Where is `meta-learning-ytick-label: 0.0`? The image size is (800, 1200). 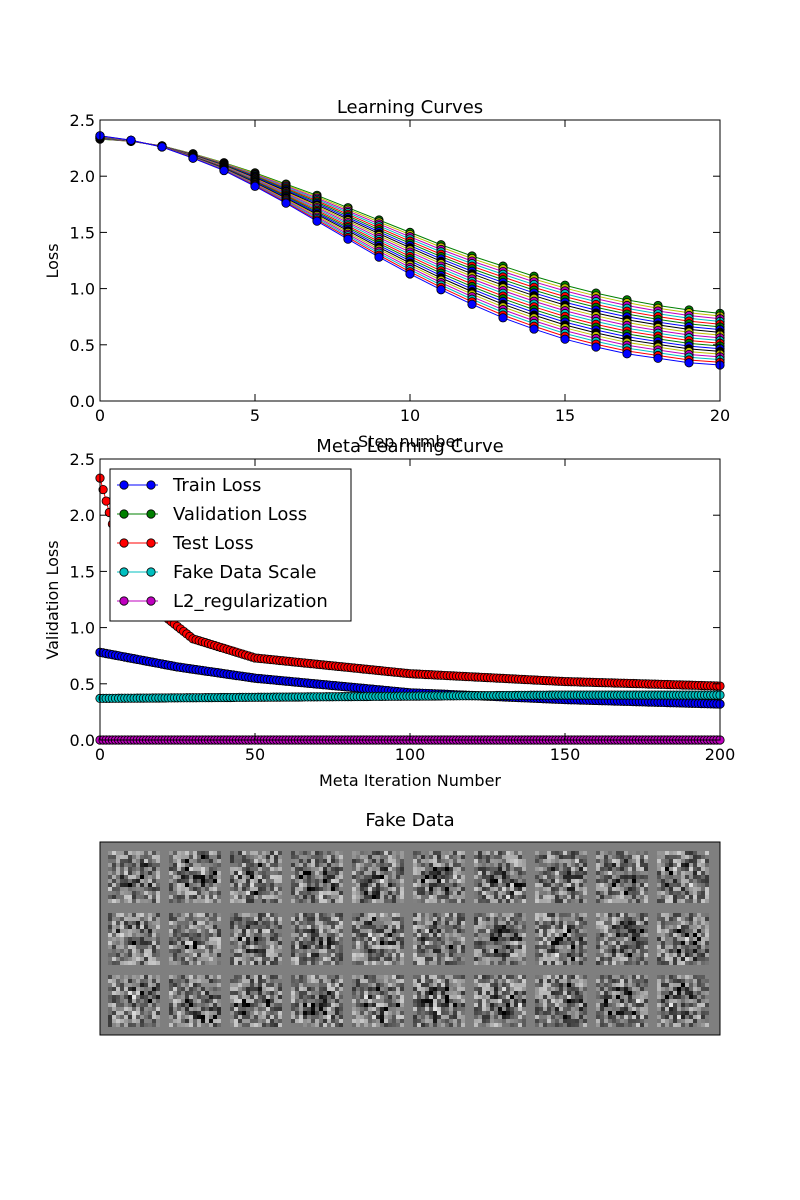
meta-learning-ytick-label: 0.0 is located at coordinates (82, 740).